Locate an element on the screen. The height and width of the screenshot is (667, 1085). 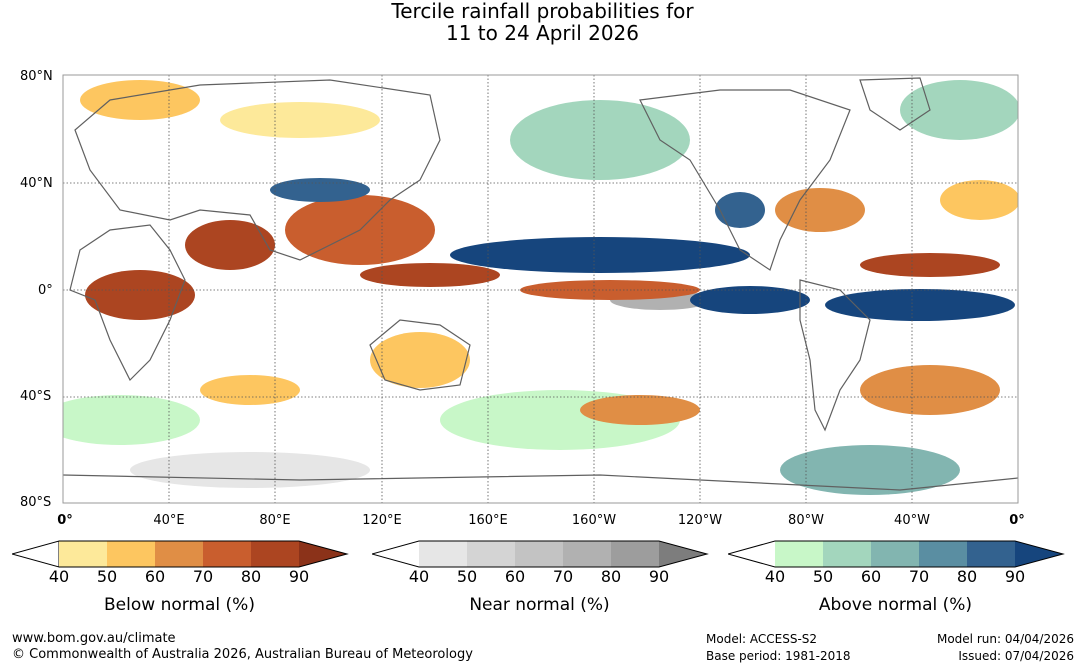
legend-title-below: Below normal (%) is located at coordinates (179, 605).